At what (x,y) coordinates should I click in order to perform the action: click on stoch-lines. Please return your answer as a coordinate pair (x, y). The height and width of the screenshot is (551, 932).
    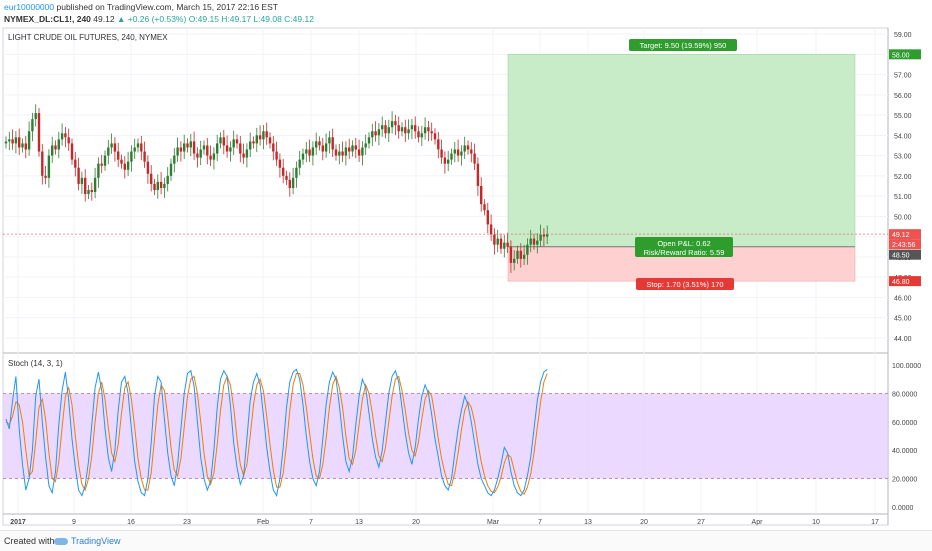
    Looking at the image, I should click on (276, 432).